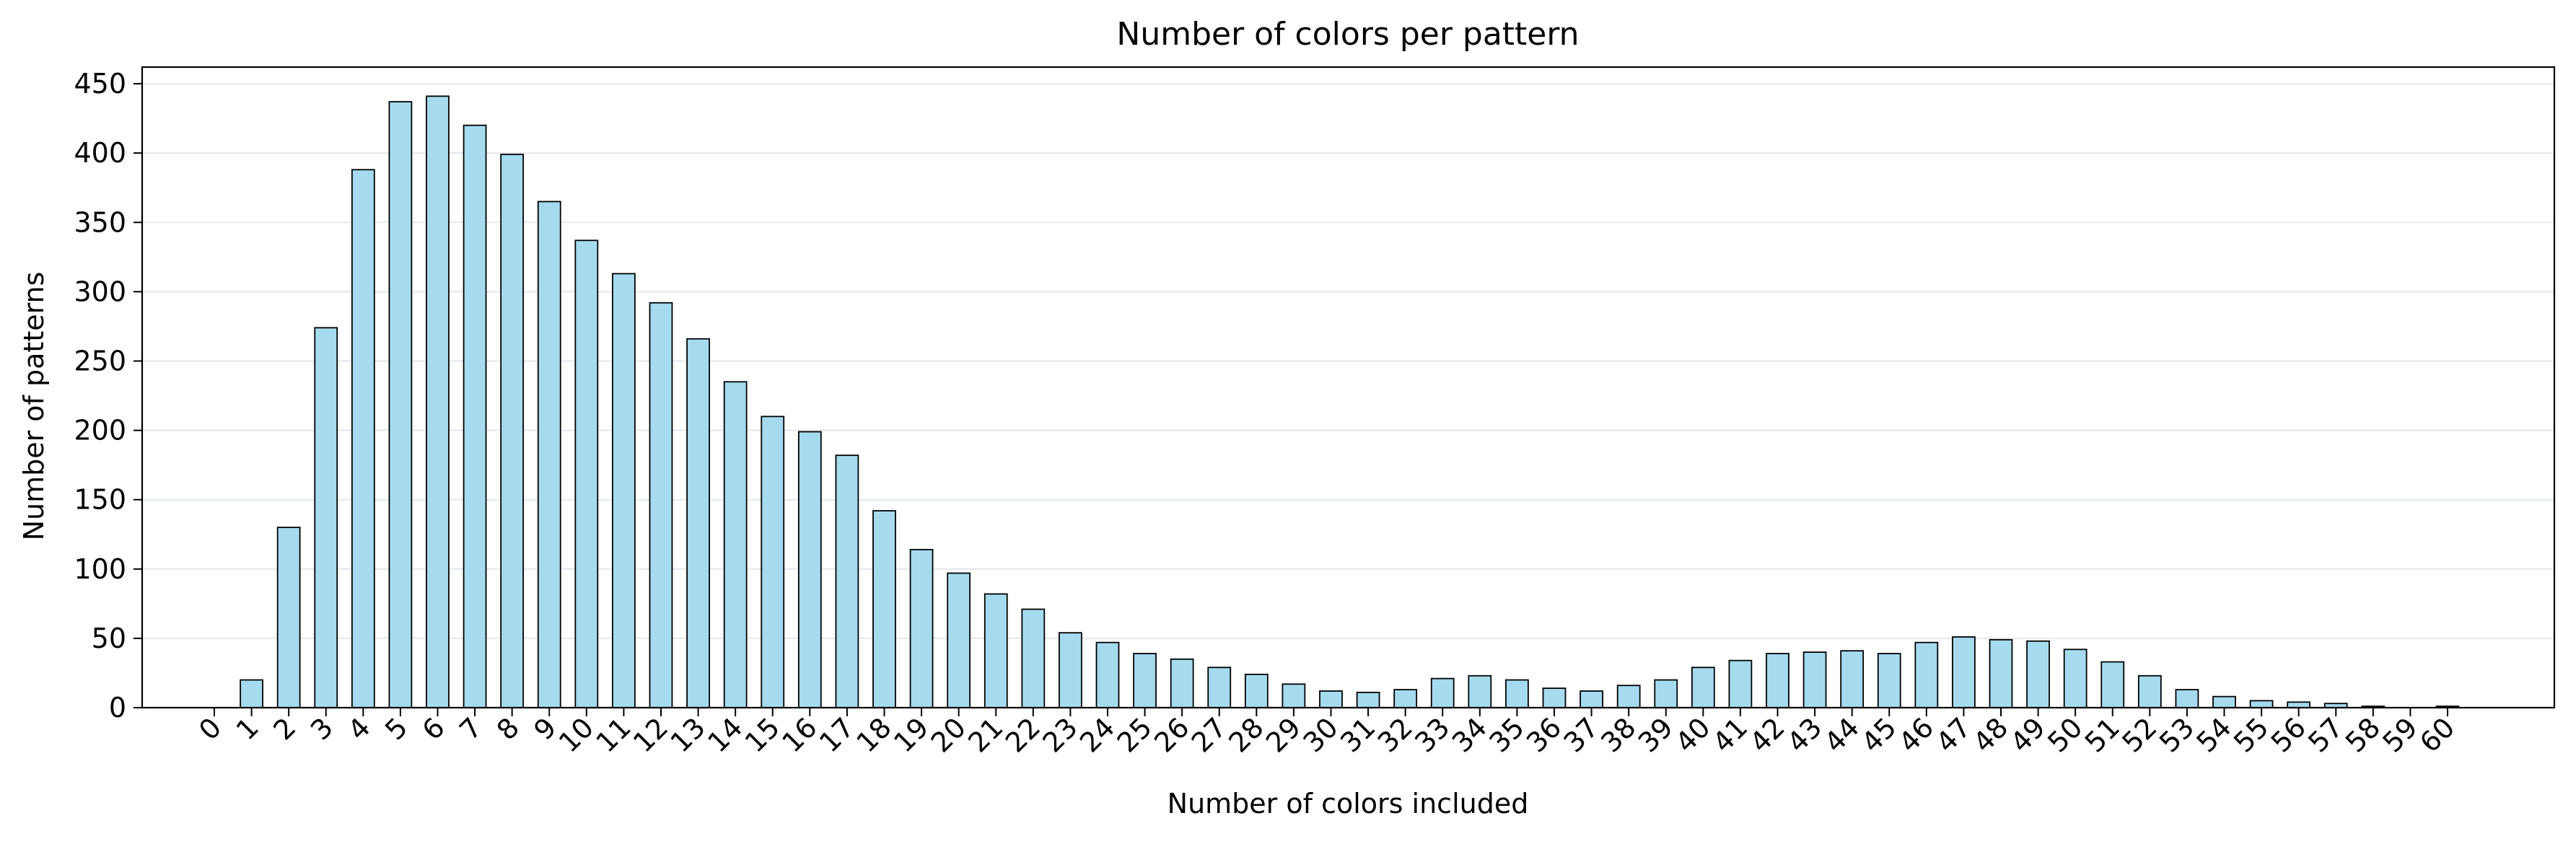 This screenshot has width=2576, height=844. I want to click on x-tick-label: 7, so click(470, 728).